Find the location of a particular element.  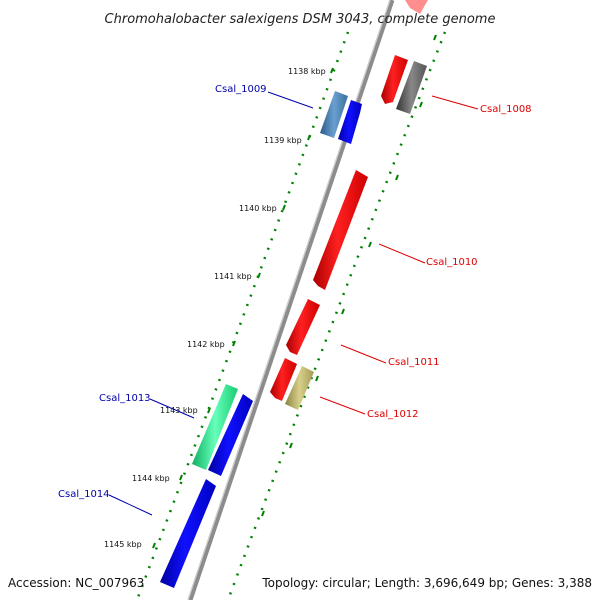

tick-label-1143: 1143 kbp is located at coordinates (179, 410).